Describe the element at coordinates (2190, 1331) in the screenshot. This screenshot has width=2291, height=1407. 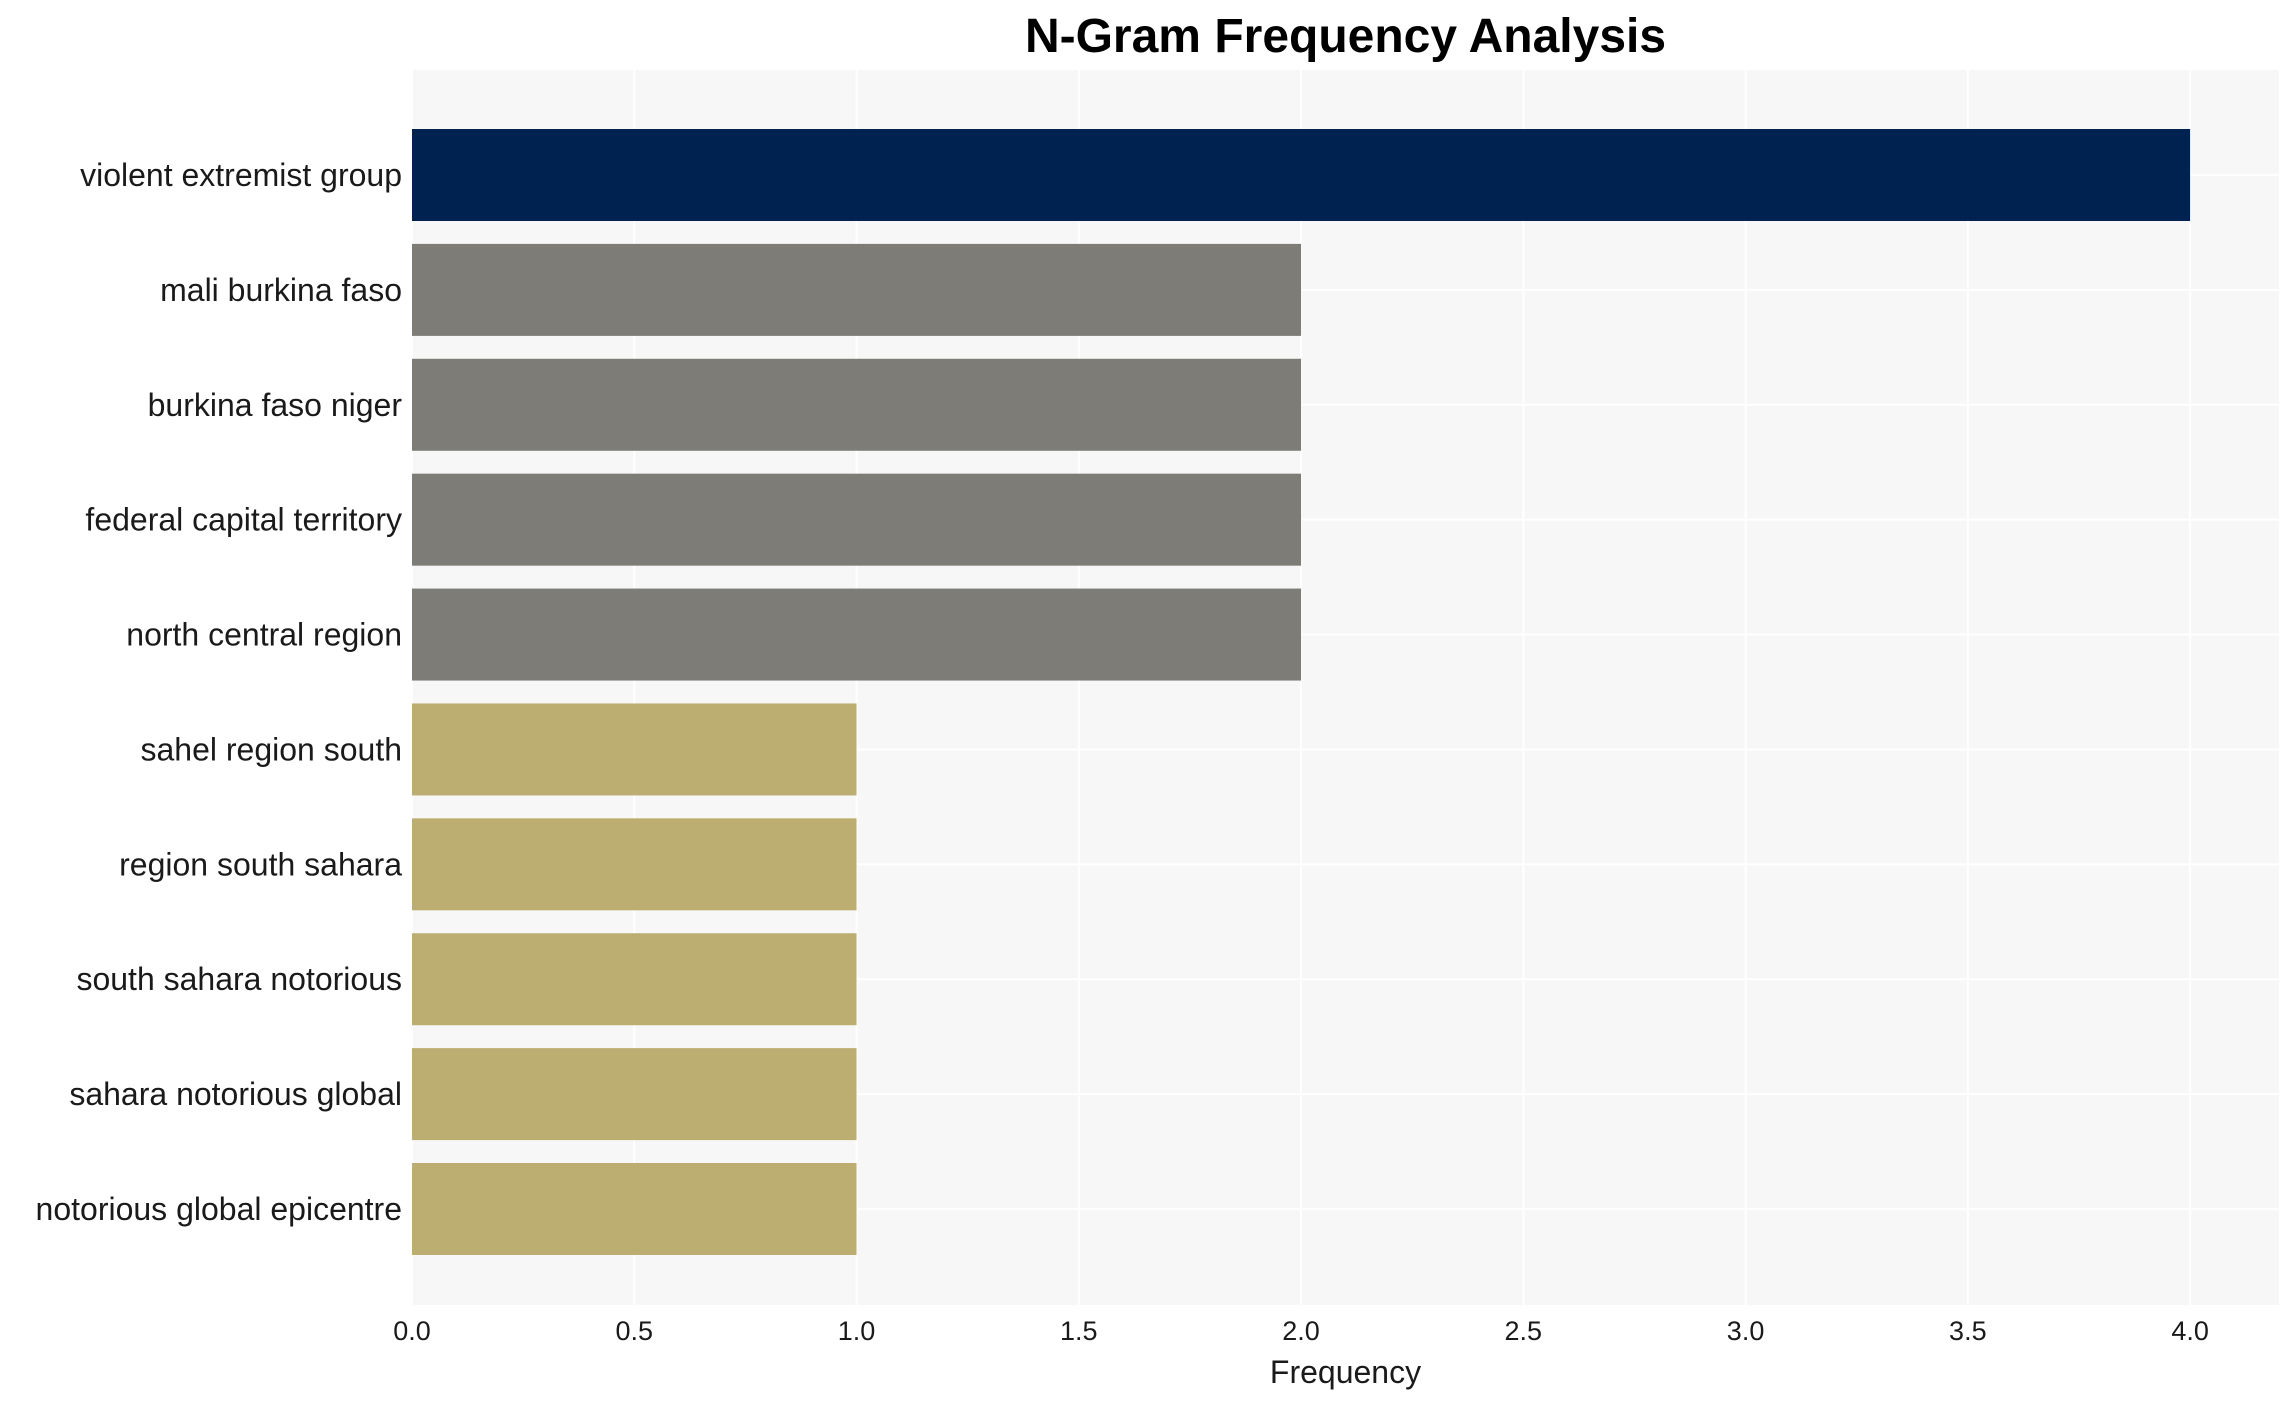
I see `x-tick-label: 4.0` at that location.